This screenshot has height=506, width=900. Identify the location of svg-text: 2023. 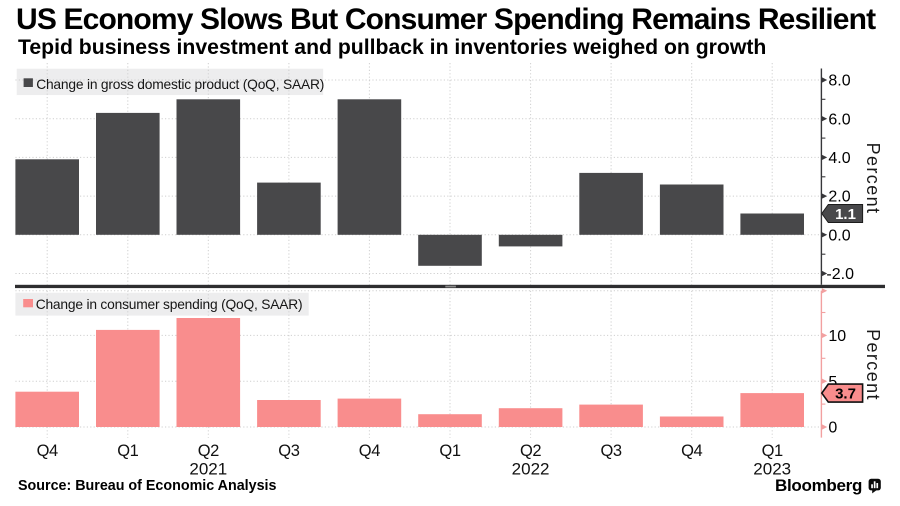
(772, 469).